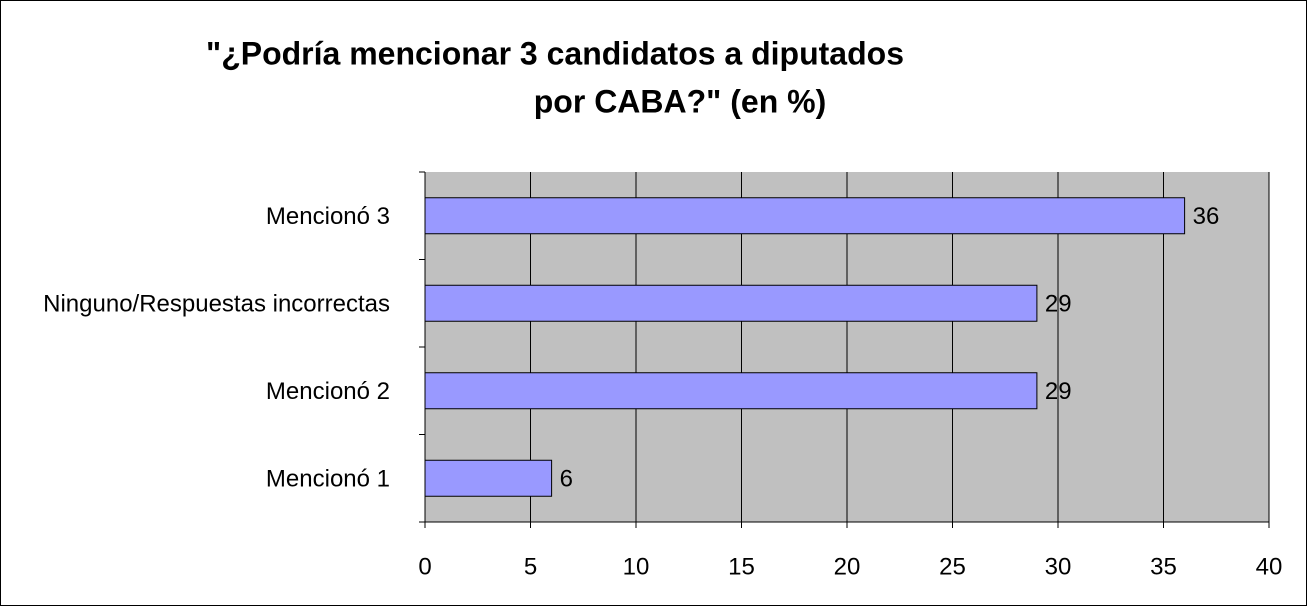 This screenshot has height=606, width=1307. Describe the element at coordinates (741, 566) in the screenshot. I see `x-tick-label: 15` at that location.